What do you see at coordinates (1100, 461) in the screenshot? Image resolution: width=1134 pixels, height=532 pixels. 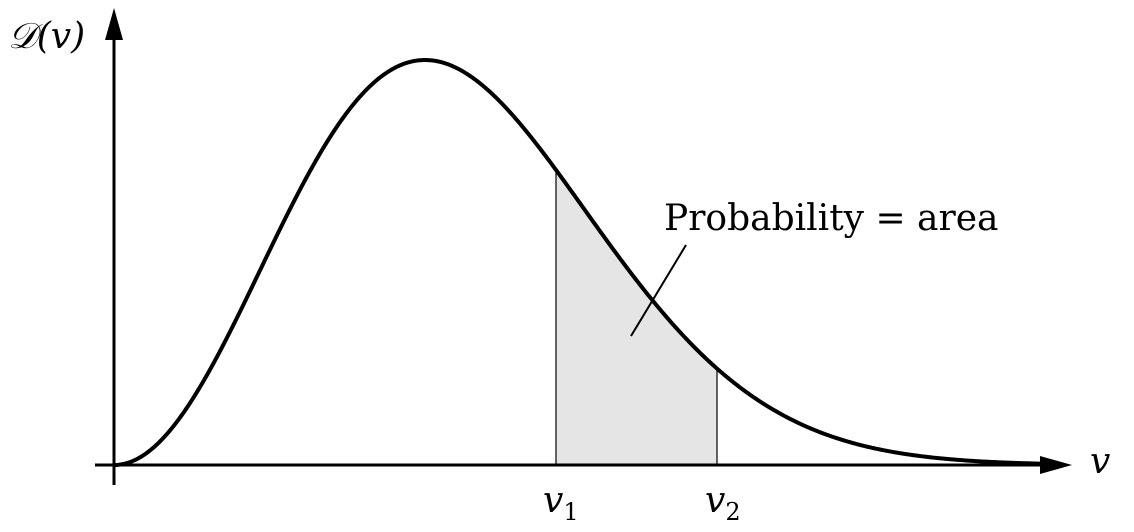 I see `x-axis-label: v` at bounding box center [1100, 461].